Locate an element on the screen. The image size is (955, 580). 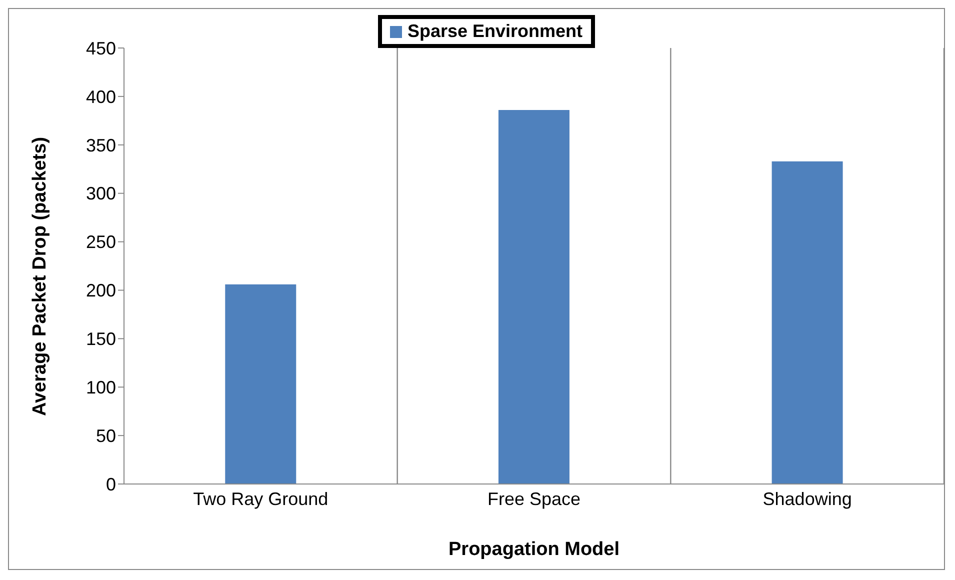
x-tick-label: Free Space is located at coordinates (534, 498).